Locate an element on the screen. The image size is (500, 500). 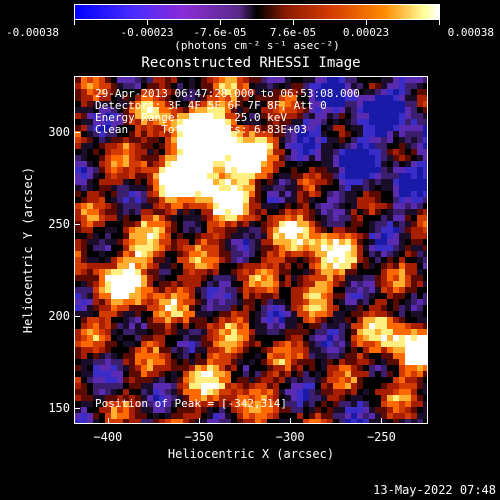
x-tick-label: −400 is located at coordinates (108, 437).